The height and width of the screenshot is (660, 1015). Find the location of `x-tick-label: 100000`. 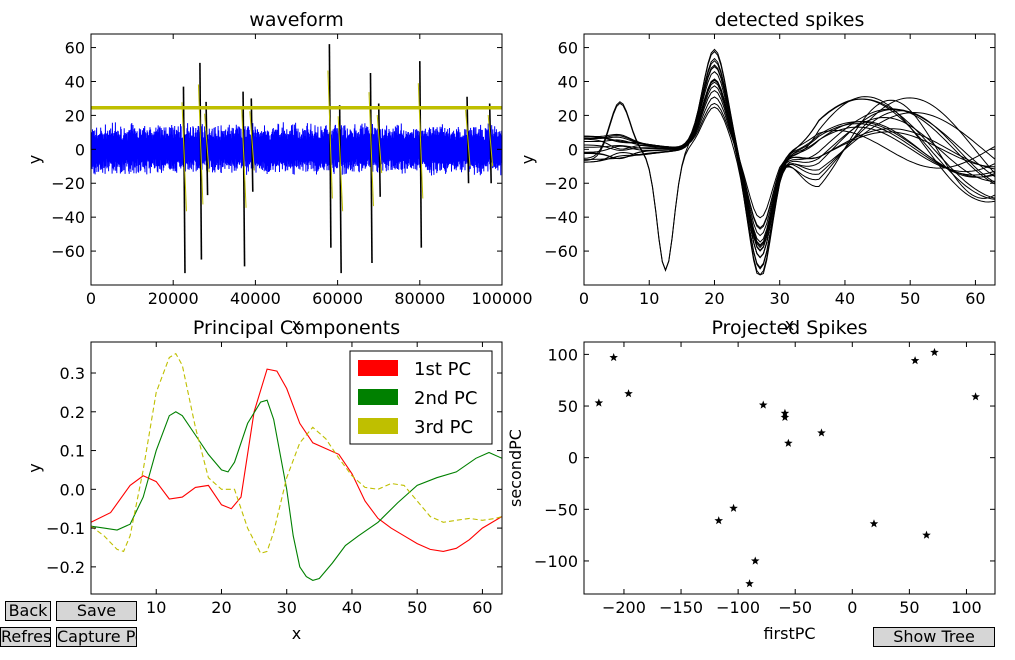

x-tick-label: 100000 is located at coordinates (501, 298).